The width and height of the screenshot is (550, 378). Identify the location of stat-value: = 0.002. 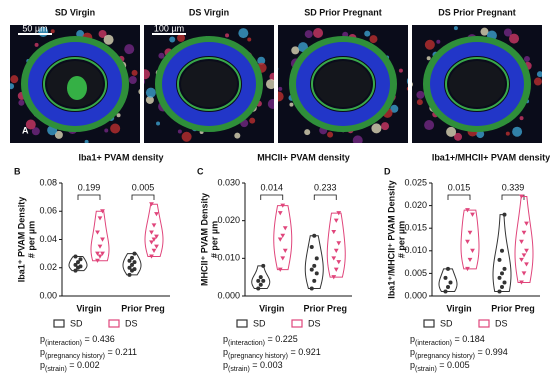
(83, 365).